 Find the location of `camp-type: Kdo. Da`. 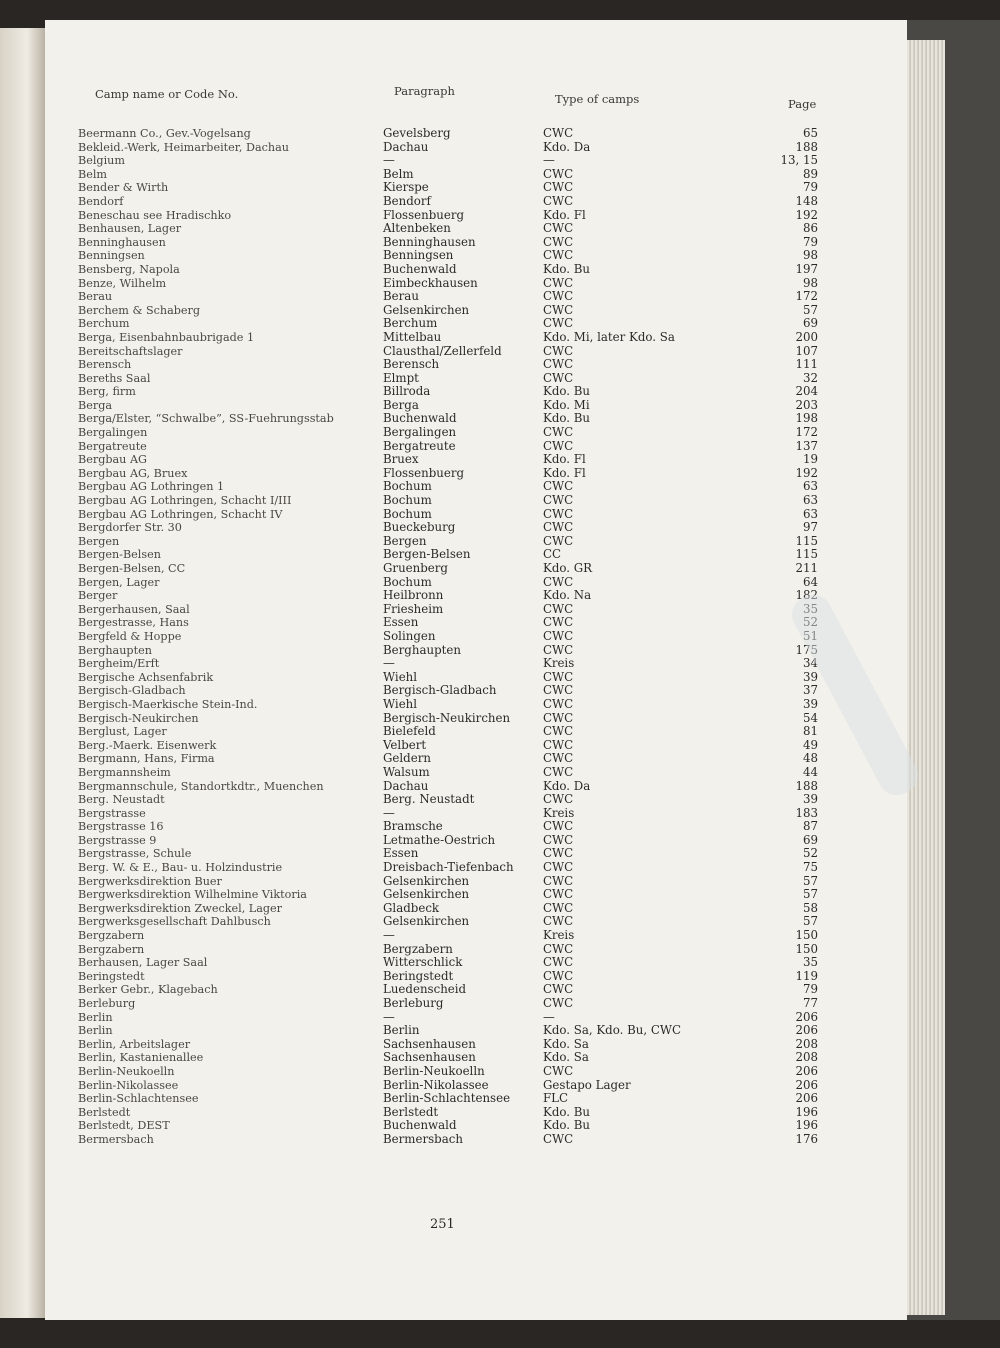

camp-type: Kdo. Da is located at coordinates (567, 146).